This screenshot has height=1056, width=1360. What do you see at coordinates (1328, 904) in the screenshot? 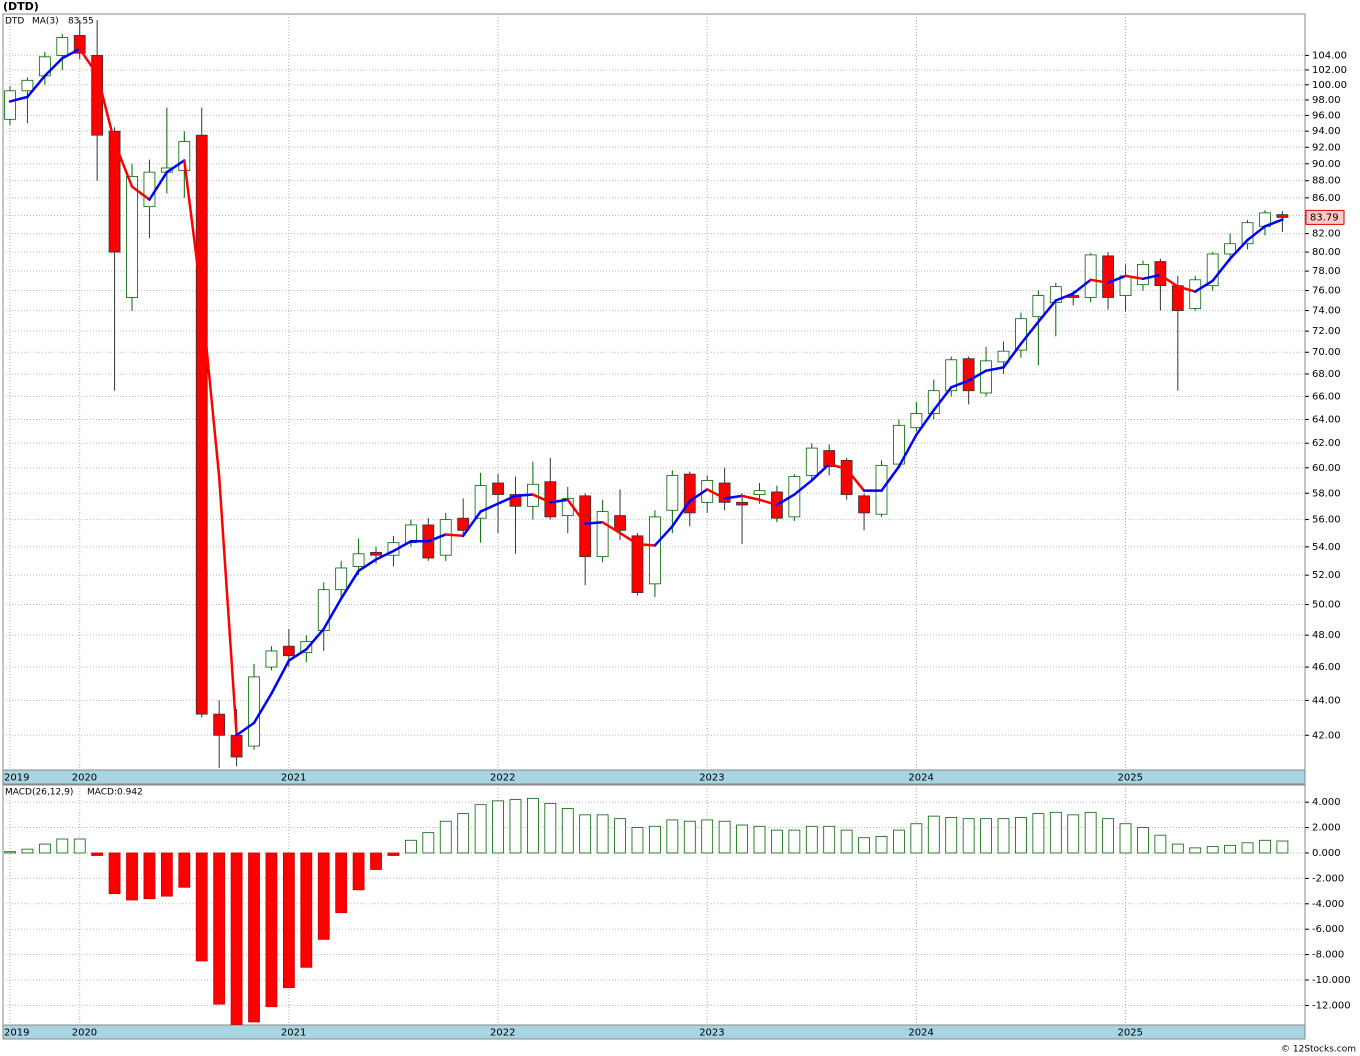
I see `y-tick-label: -4.000` at bounding box center [1328, 904].